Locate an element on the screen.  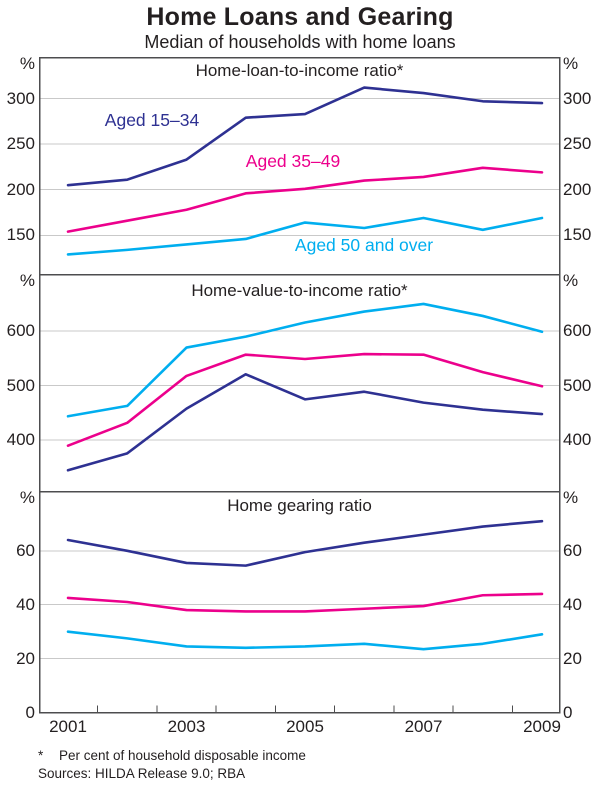
sources-line: Sources: HILDA Release 9.0; RBA is located at coordinates (142, 773).